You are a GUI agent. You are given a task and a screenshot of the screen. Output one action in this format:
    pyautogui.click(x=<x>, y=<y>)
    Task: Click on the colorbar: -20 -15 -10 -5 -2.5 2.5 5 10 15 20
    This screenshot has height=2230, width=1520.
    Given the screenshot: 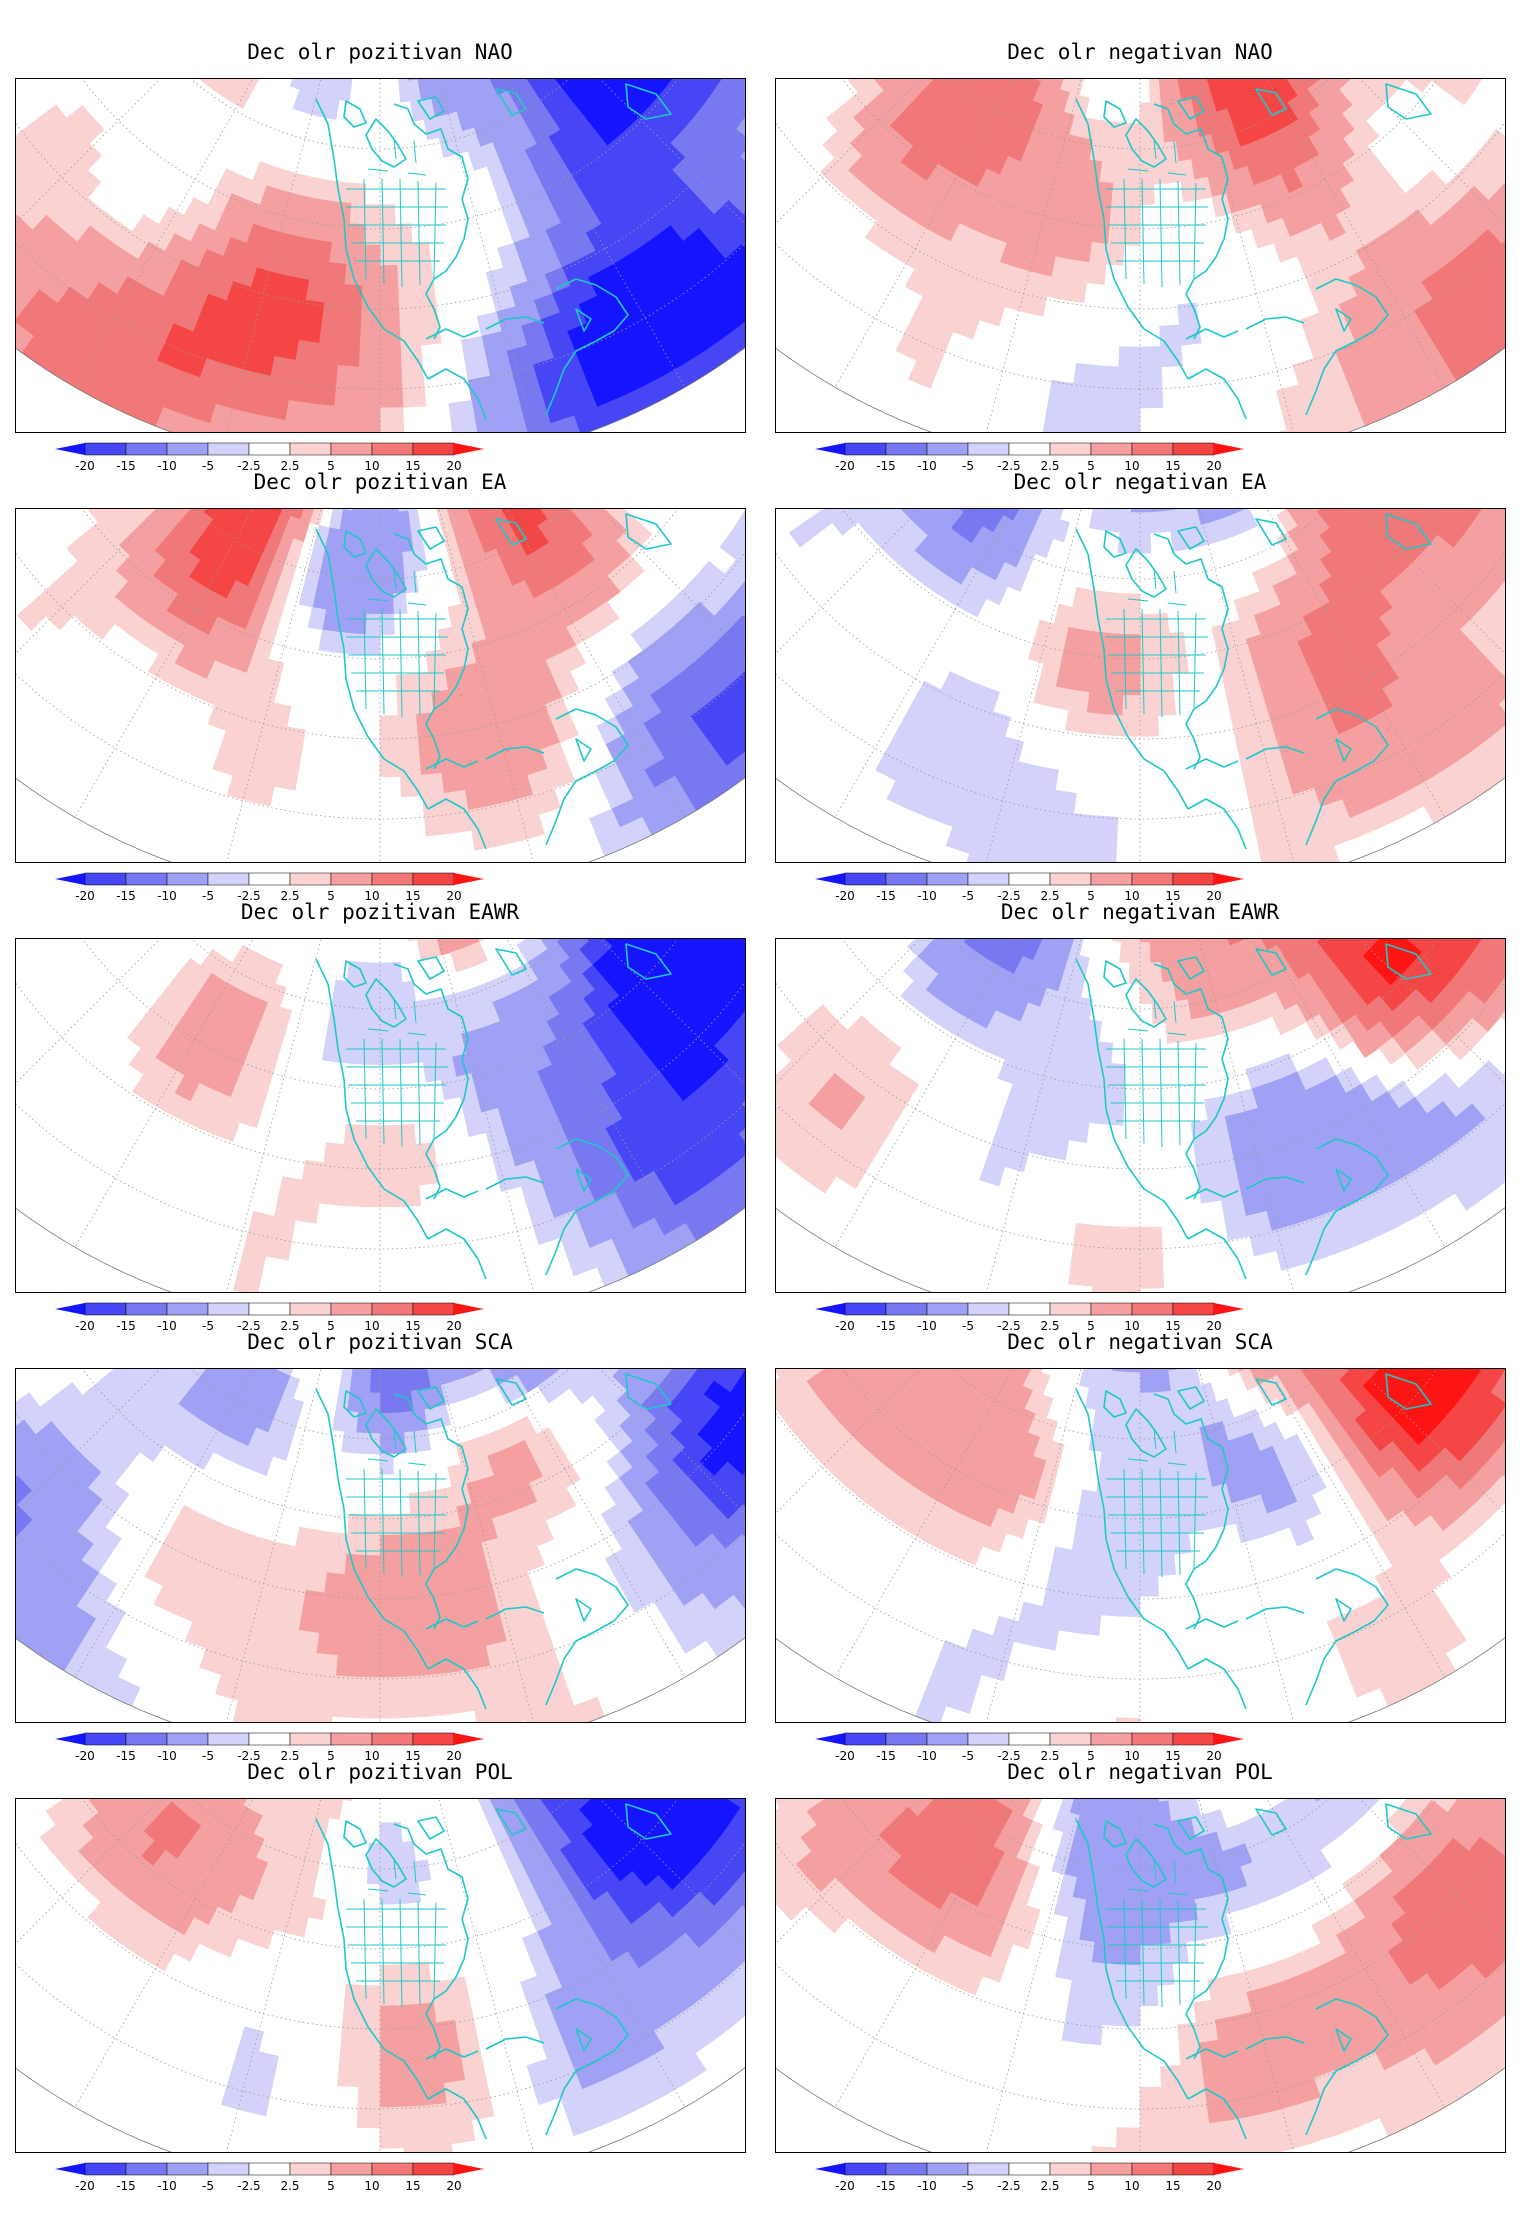 What is the action you would take?
    pyautogui.click(x=269, y=887)
    